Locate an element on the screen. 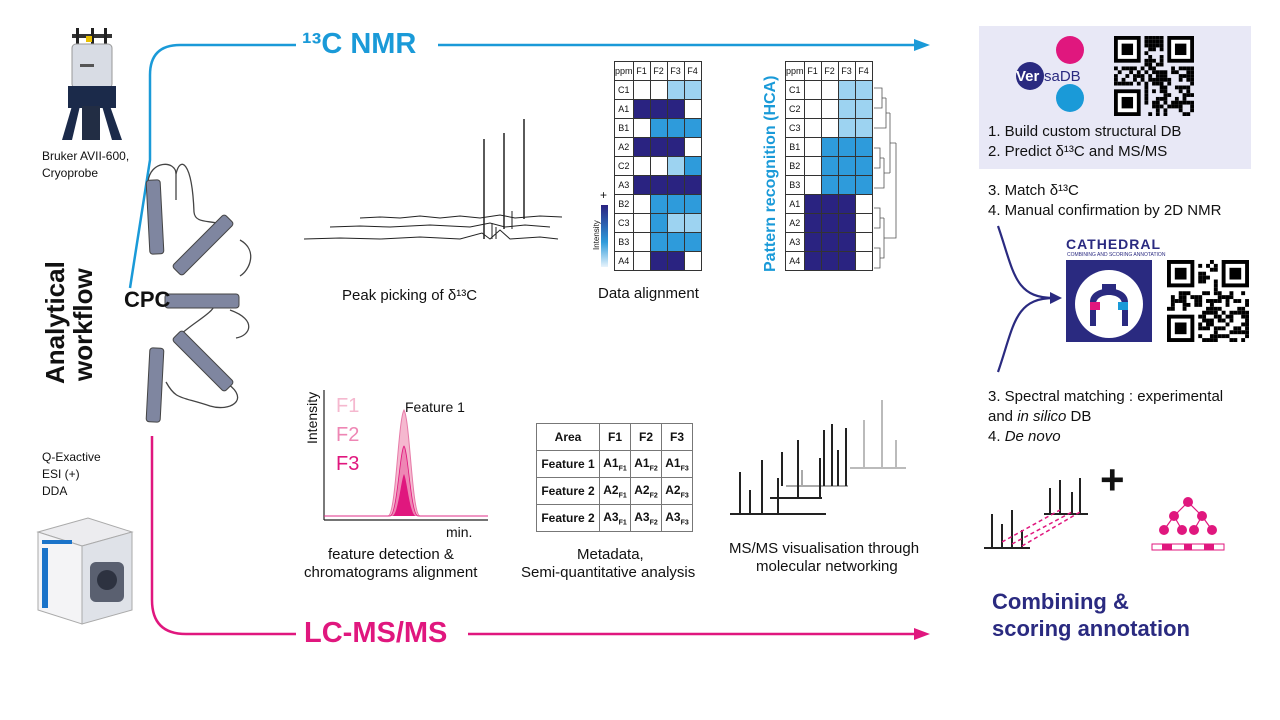  chromatogram-plot is located at coordinates (405, 455).